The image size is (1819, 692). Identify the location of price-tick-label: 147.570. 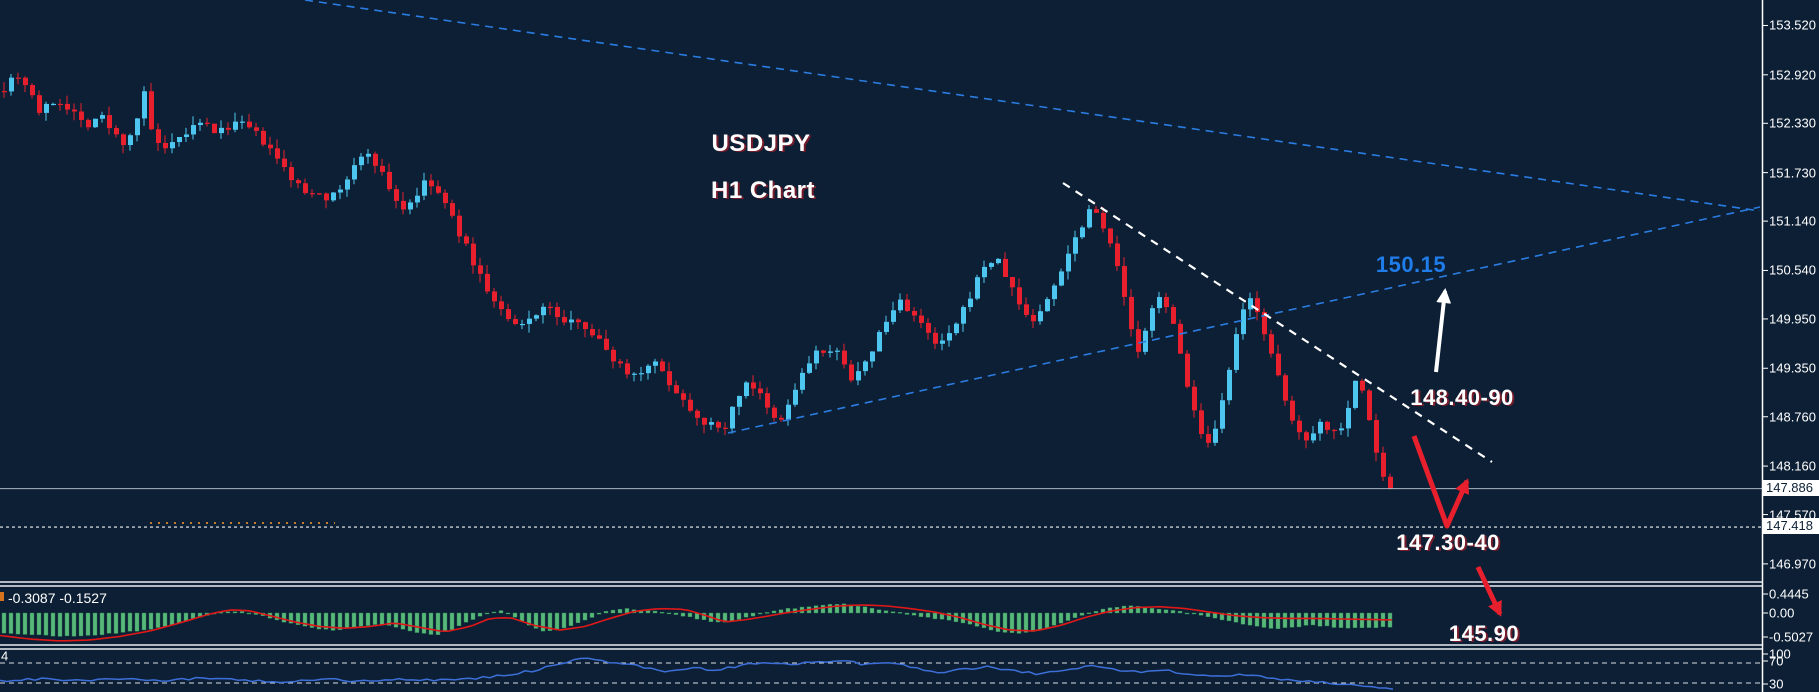
(1792, 515).